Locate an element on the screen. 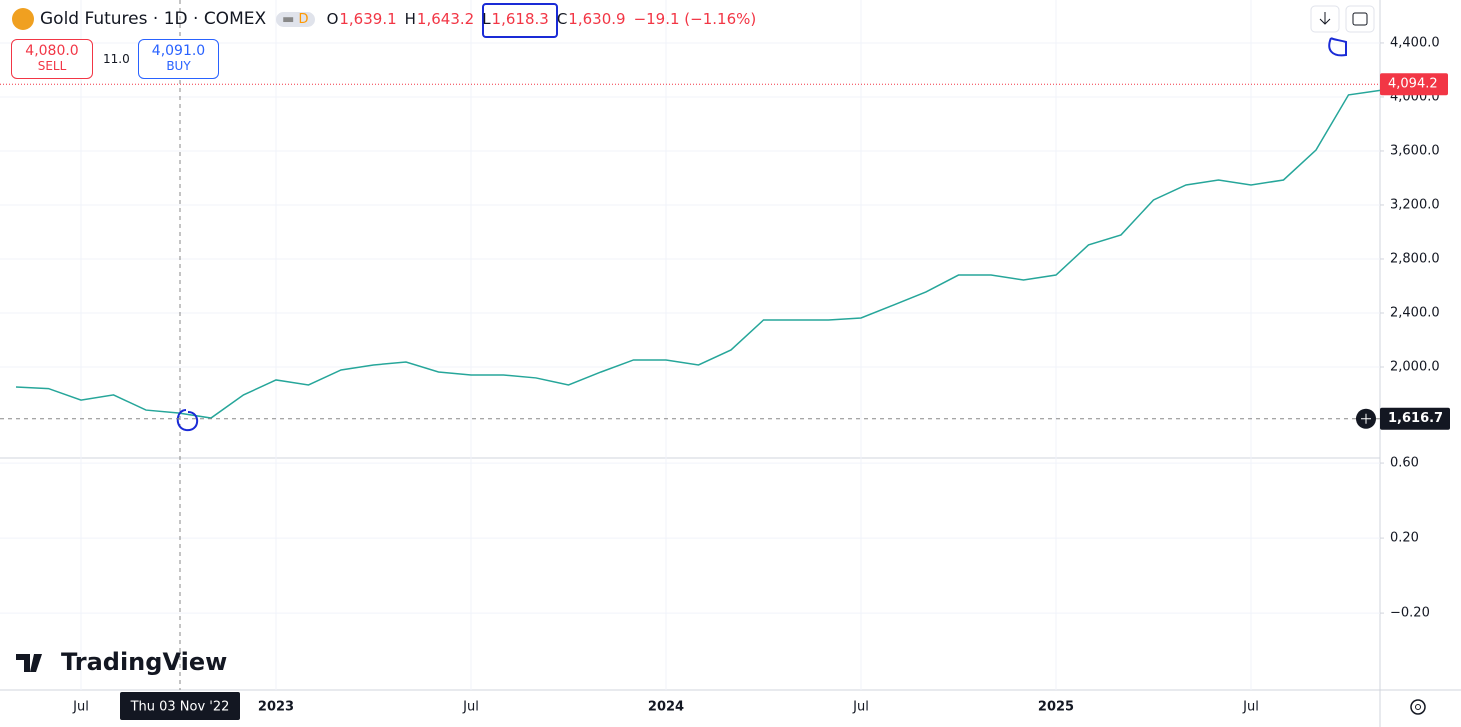 The image size is (1461, 727). x-tick-label: 2025 is located at coordinates (1056, 707).